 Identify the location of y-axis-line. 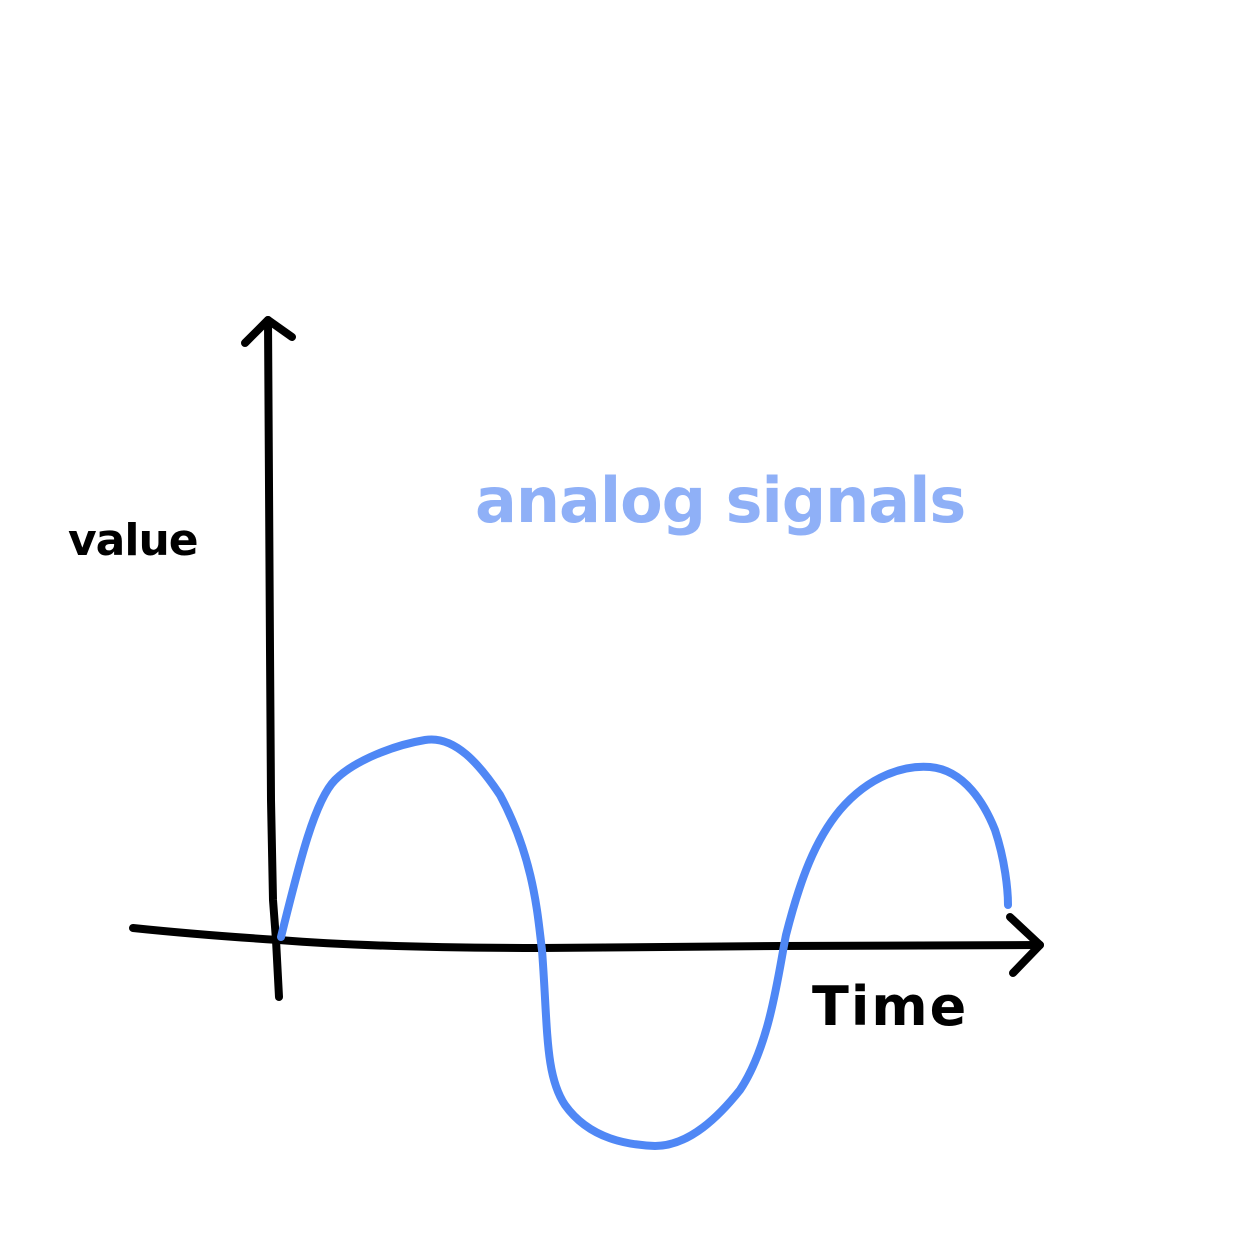
(273, 658).